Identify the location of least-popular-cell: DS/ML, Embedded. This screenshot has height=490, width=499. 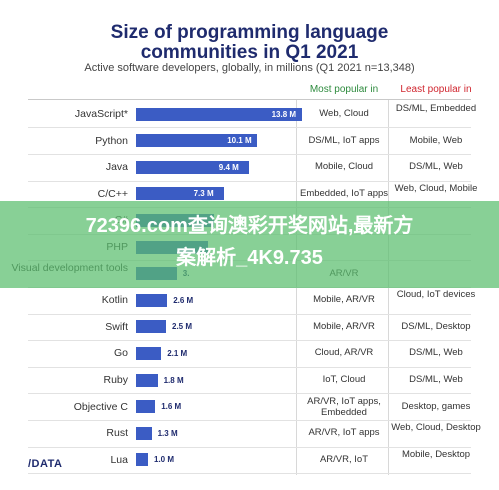
(436, 108).